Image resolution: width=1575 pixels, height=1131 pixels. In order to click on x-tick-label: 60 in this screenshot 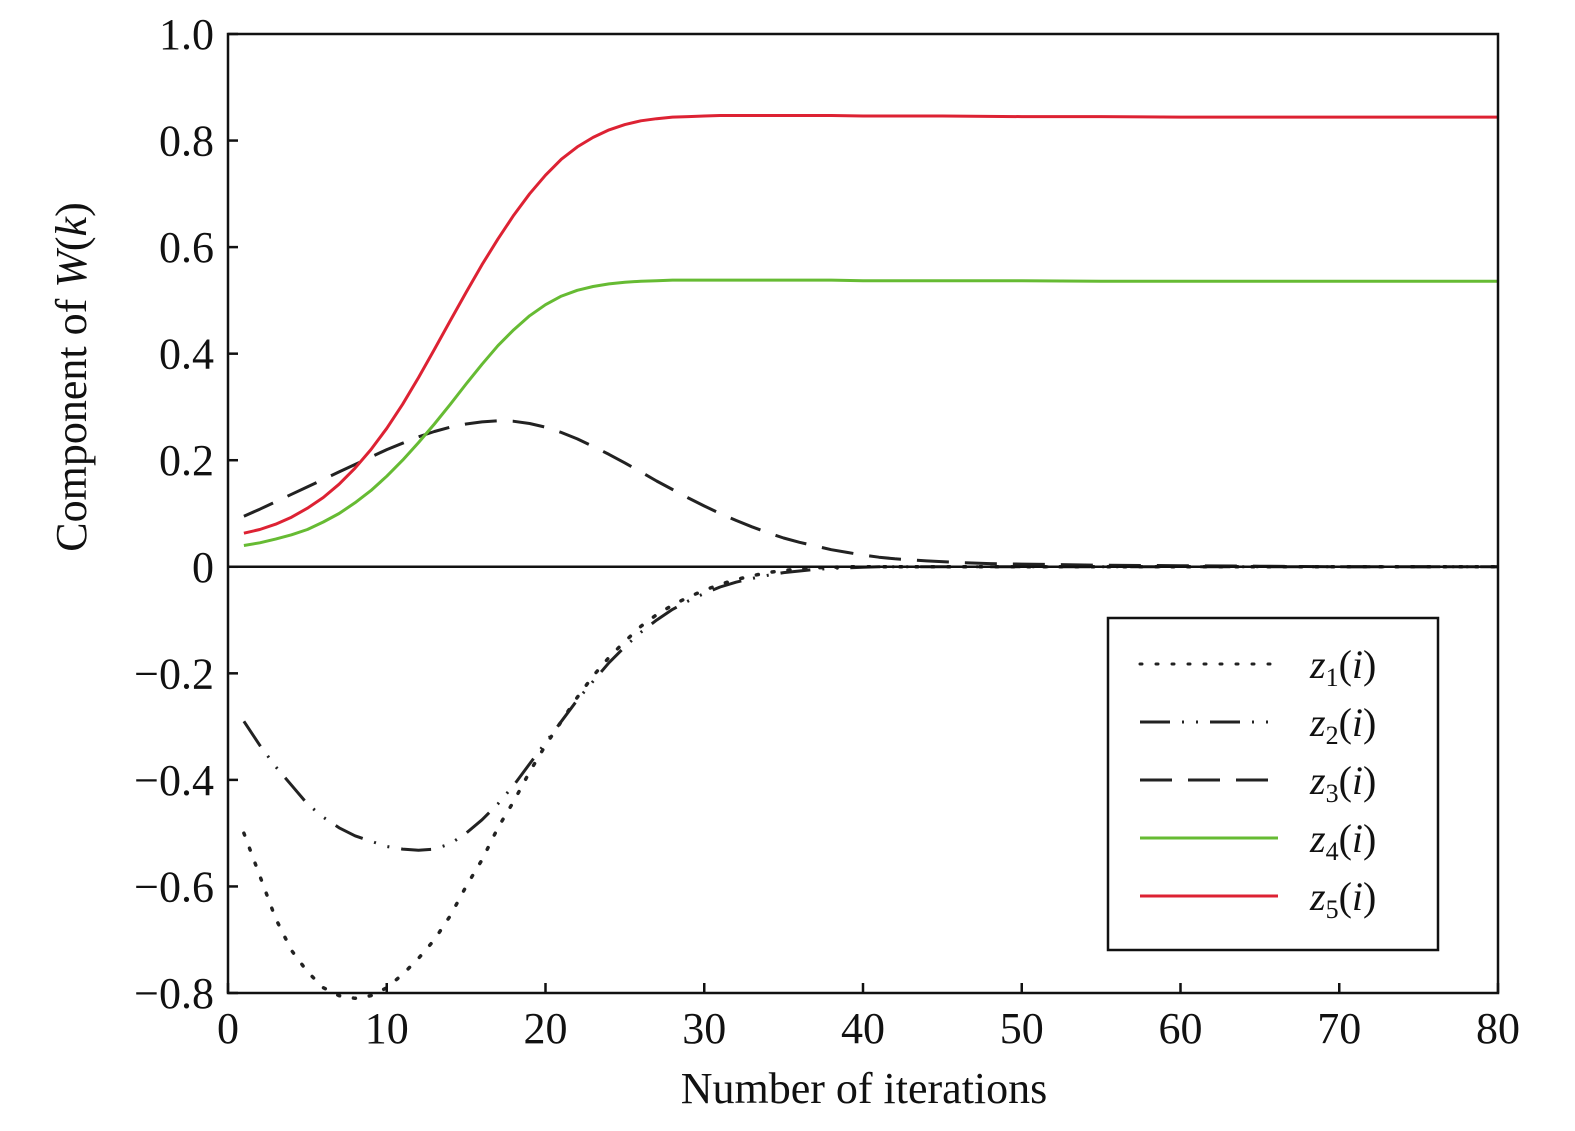, I will do `click(1181, 1028)`.